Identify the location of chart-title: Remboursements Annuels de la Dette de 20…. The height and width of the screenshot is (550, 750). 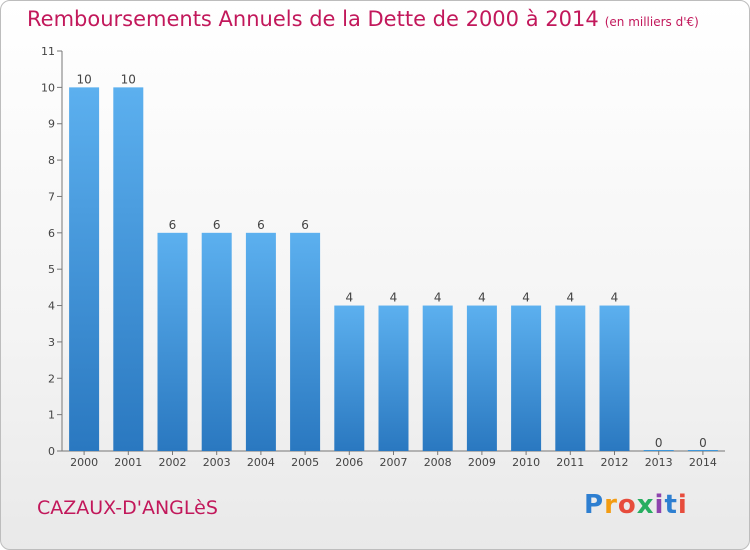
(363, 19).